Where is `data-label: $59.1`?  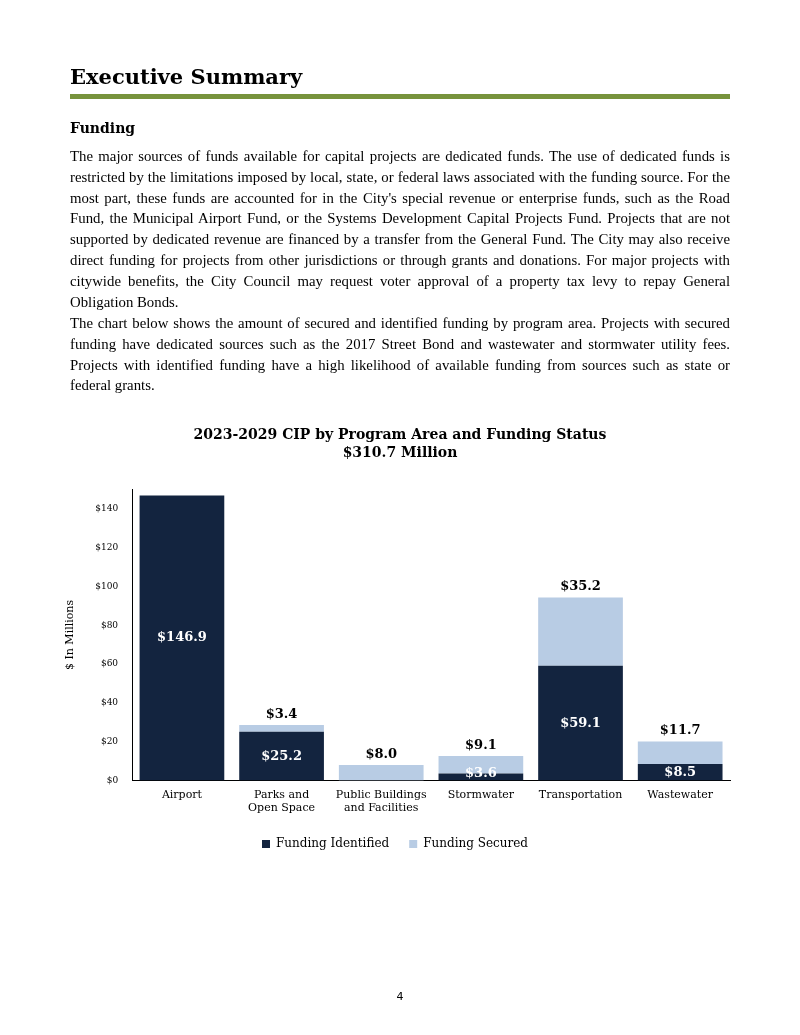
data-label: $59.1 is located at coordinates (580, 722).